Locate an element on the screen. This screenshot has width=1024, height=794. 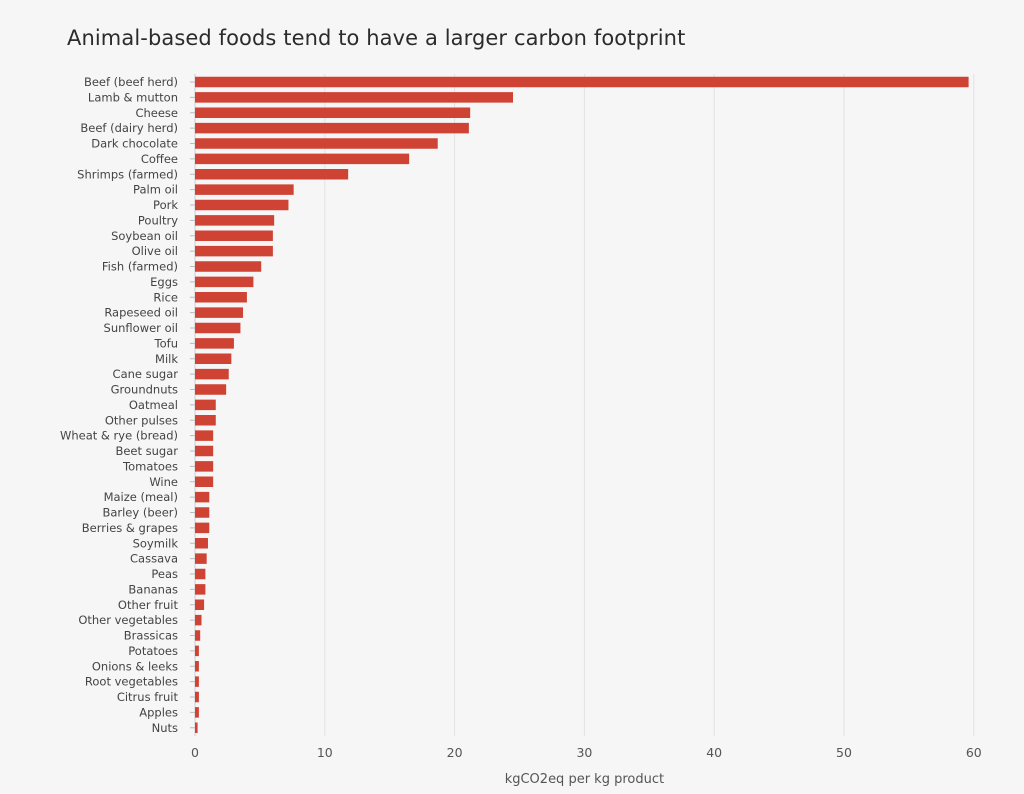
x-tick-labels: 0 10 20 30 40 50 60 is located at coordinates (586, 752).